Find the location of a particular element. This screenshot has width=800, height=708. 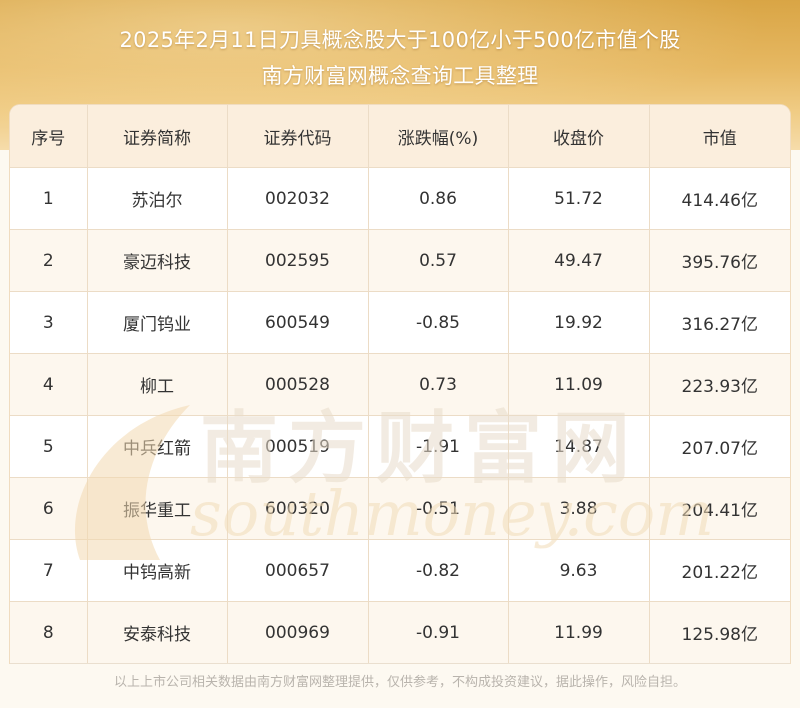

table-header-row: 序号 证券简称 证券代码 涨跌幅(%) 收盘价 市值 is located at coordinates (400, 136).